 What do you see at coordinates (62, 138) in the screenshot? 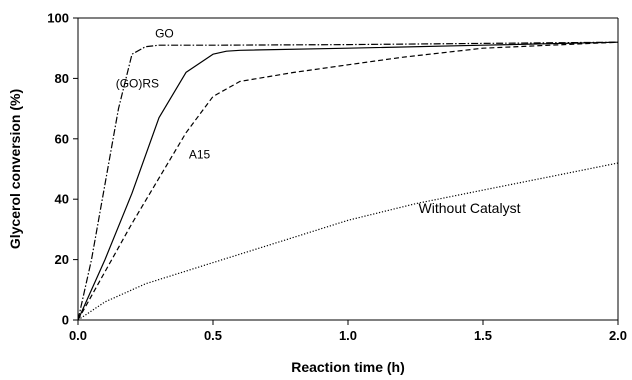
I see `y-tick-label: 60` at bounding box center [62, 138].